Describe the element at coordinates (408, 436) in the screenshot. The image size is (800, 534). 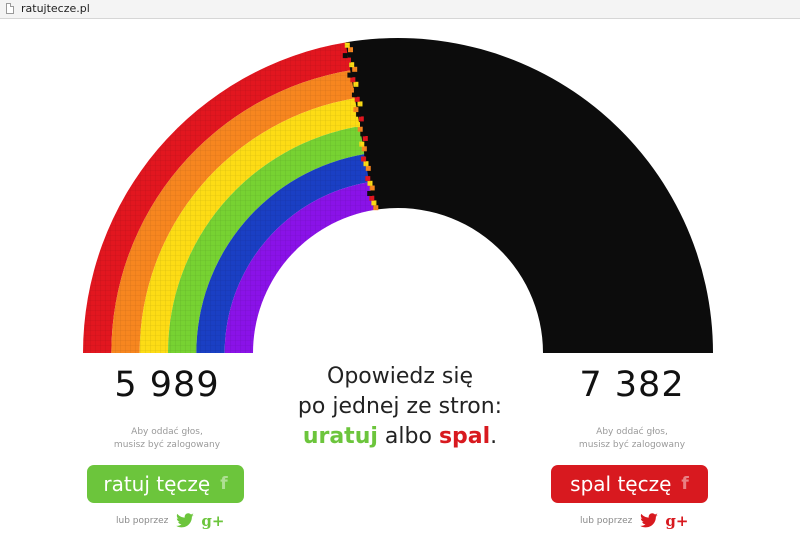
I see `cta-word-or: albo` at that location.